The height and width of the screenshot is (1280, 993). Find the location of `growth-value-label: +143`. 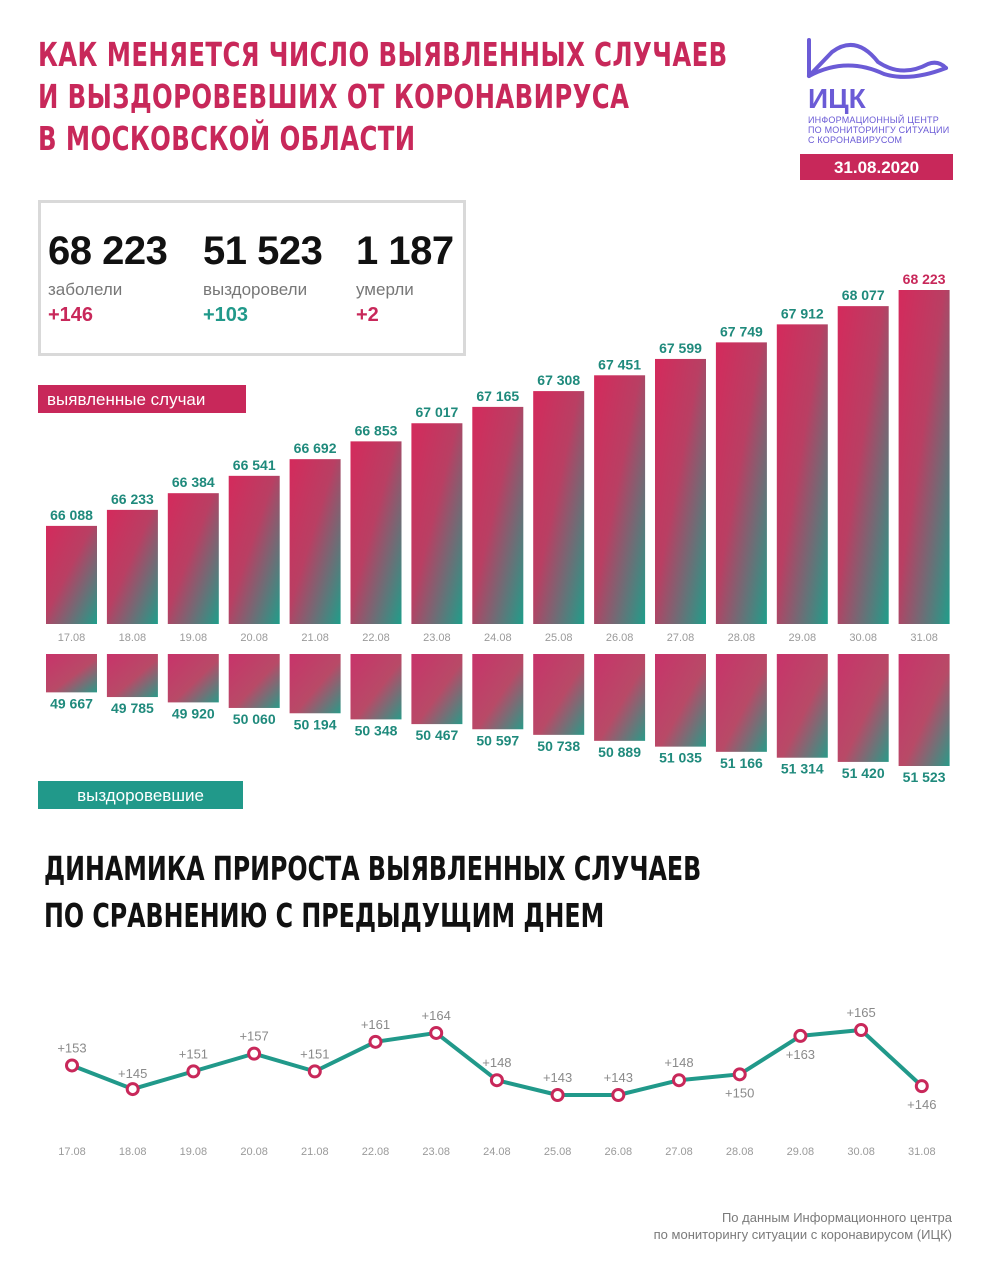

growth-value-label: +143 is located at coordinates (618, 1077).